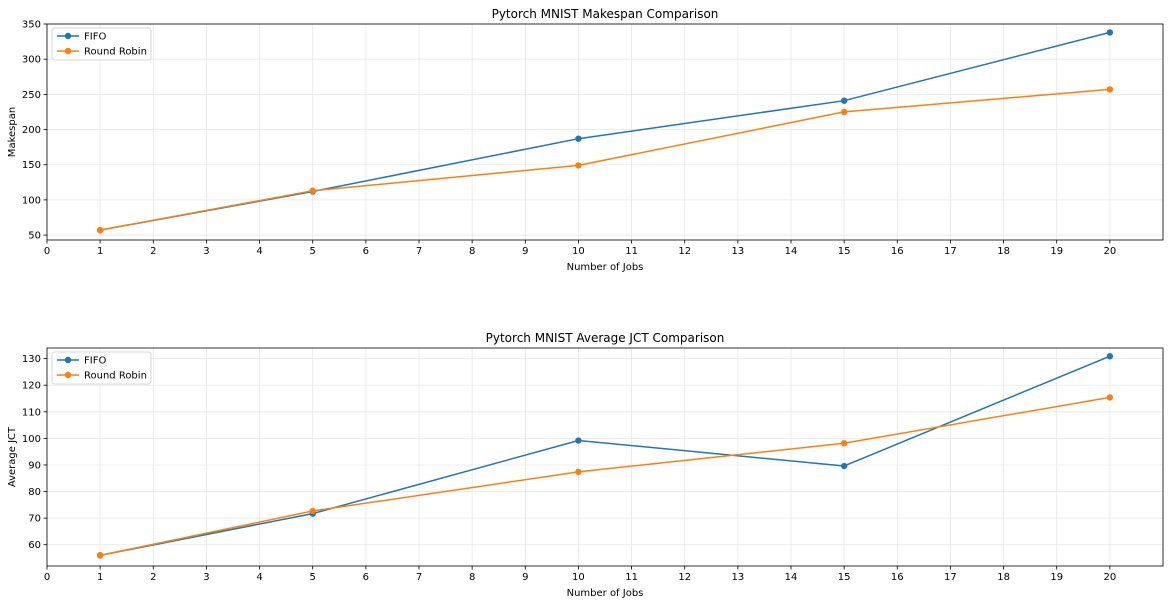 The width and height of the screenshot is (1170, 604). I want to click on y-tick-label: 200, so click(31, 130).